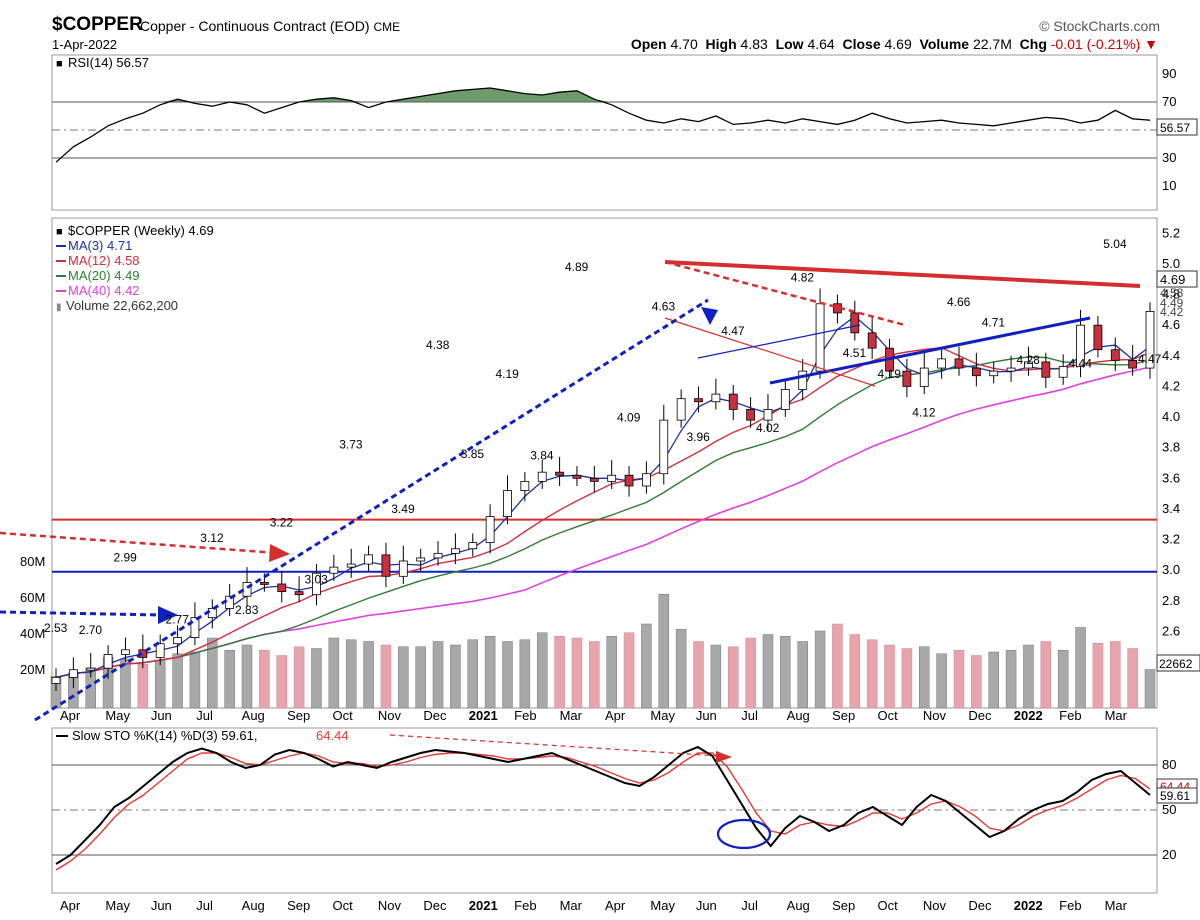 The width and height of the screenshot is (1200, 920). Describe the element at coordinates (930, 350) in the screenshot. I see `support-trendline` at that location.